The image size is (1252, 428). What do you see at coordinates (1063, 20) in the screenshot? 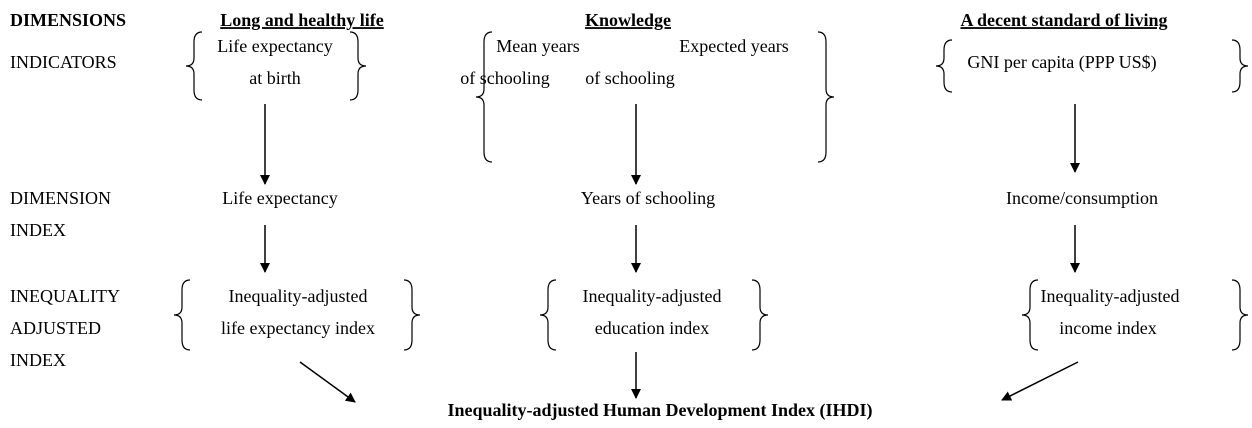
I see `dimension: A decent standard of living` at bounding box center [1063, 20].